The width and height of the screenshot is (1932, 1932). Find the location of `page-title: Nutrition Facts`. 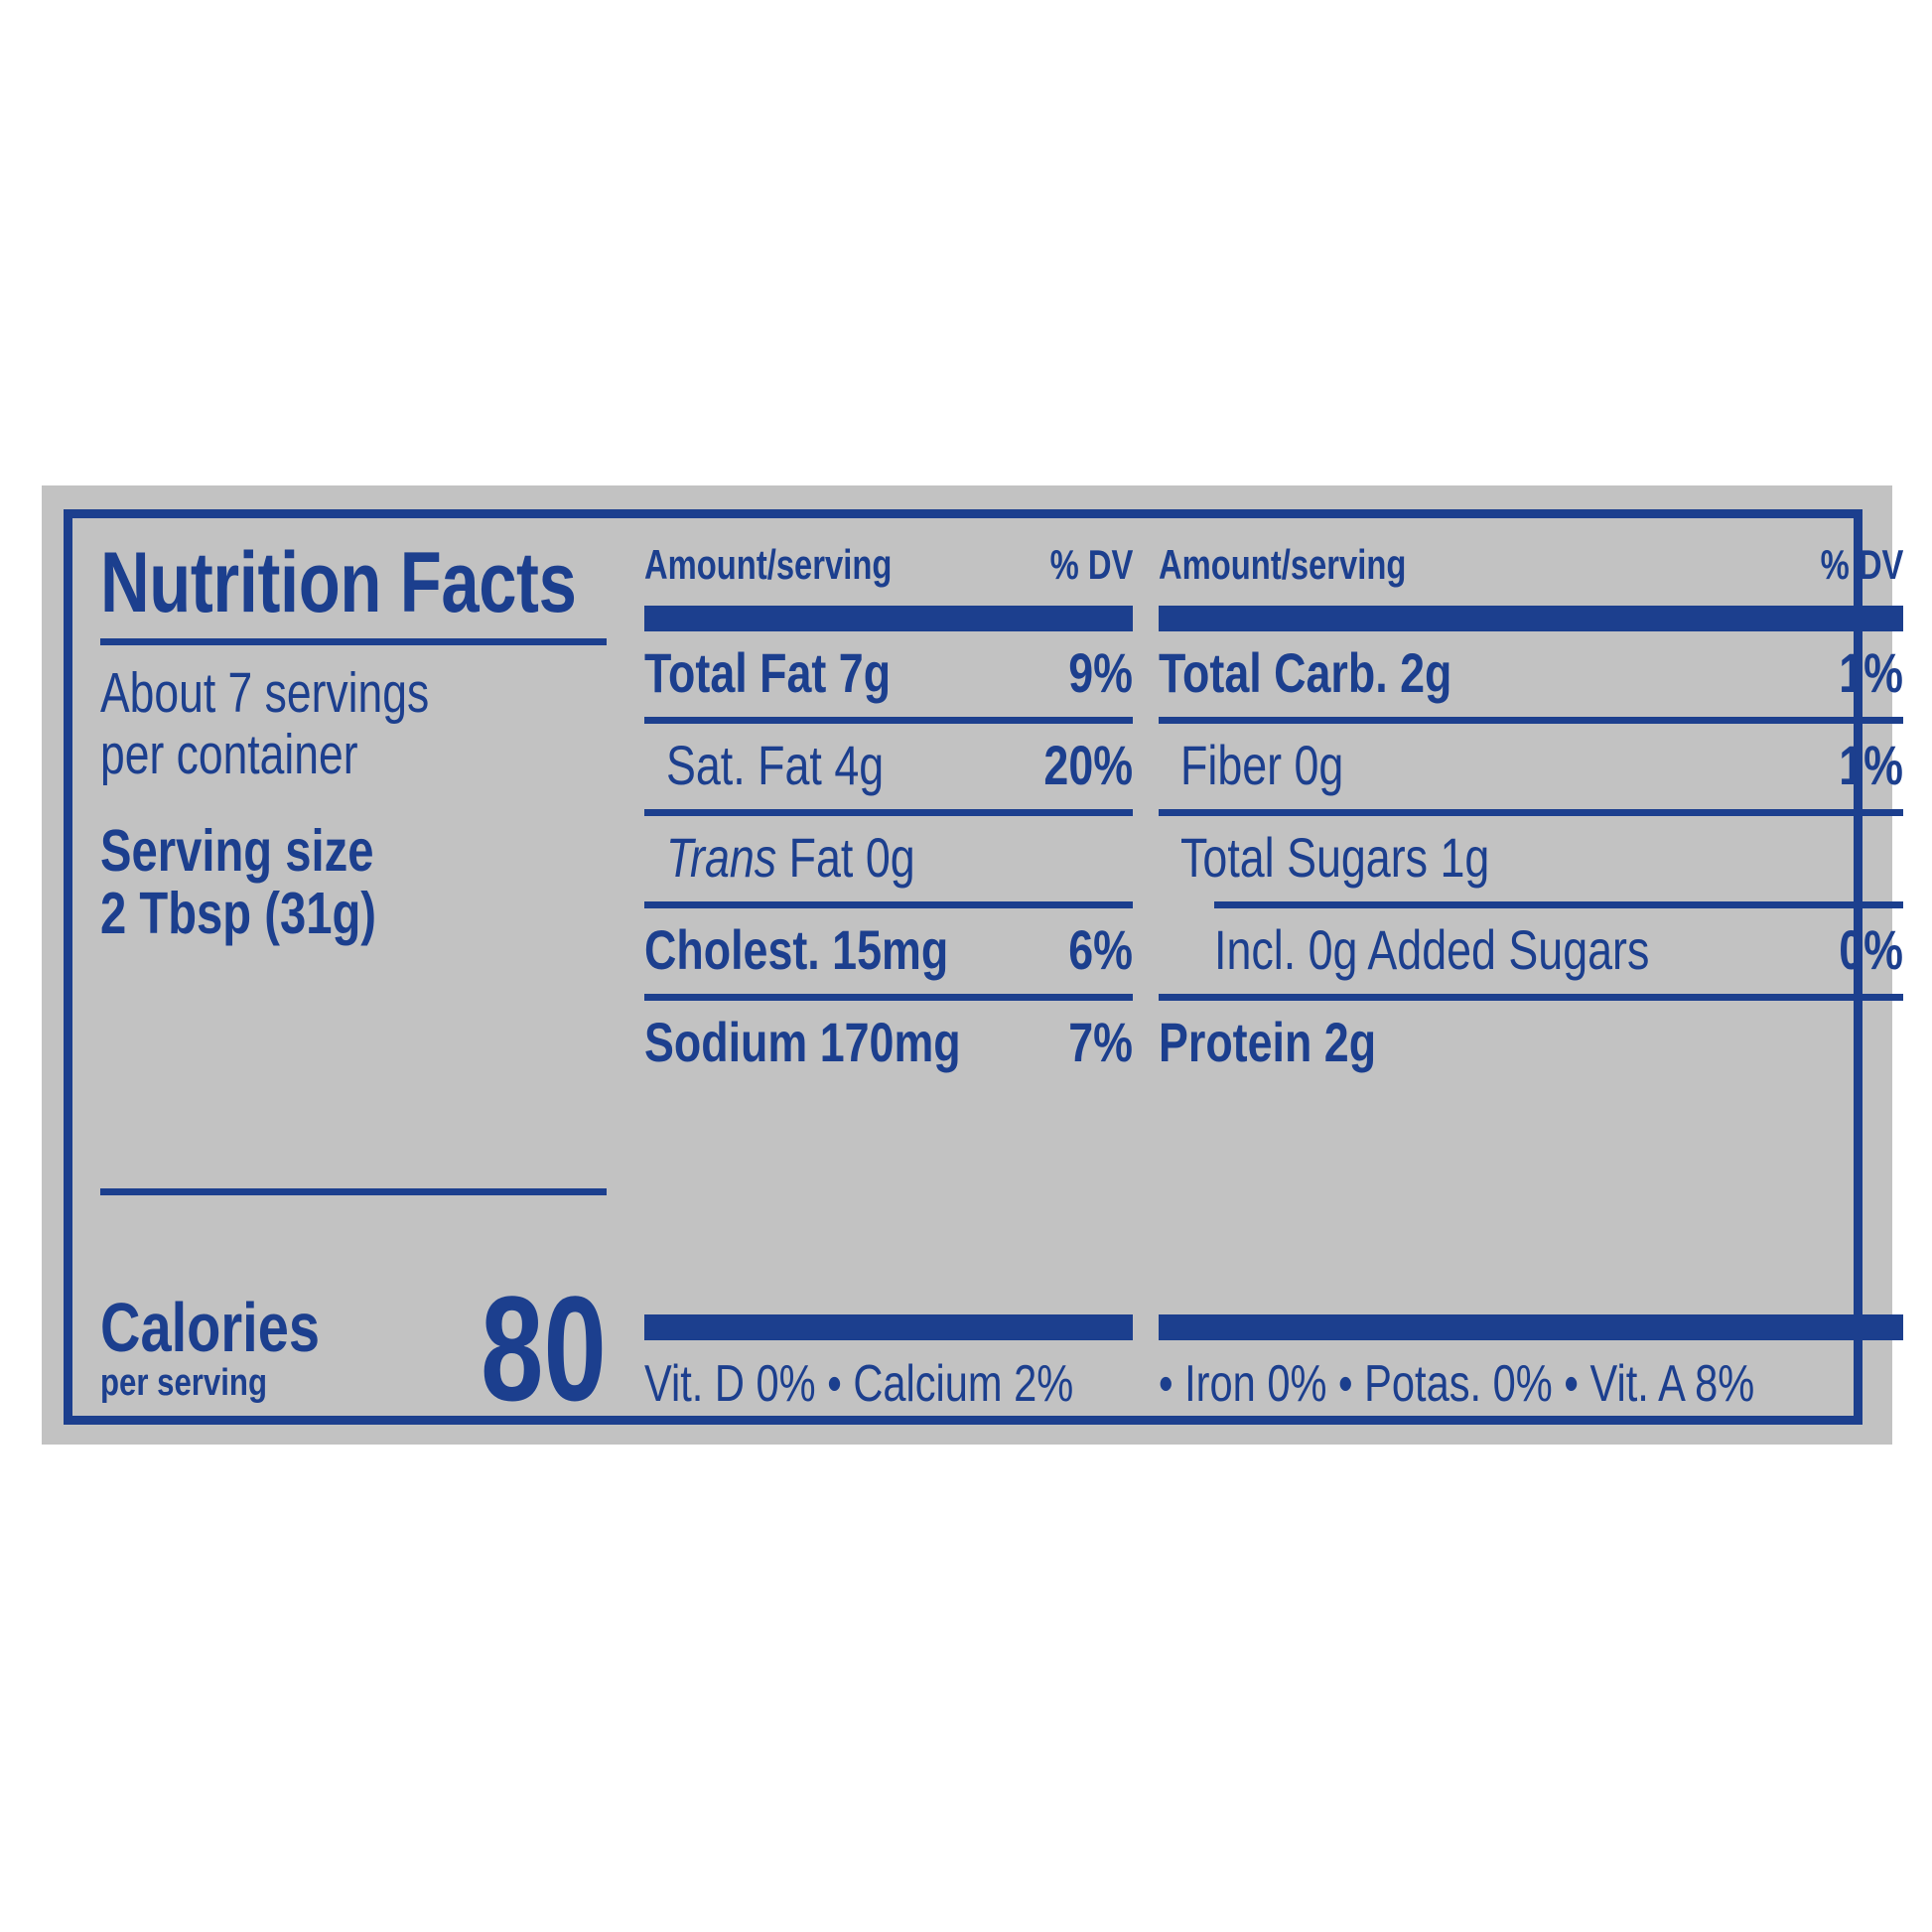

page-title: Nutrition Facts is located at coordinates (338, 582).